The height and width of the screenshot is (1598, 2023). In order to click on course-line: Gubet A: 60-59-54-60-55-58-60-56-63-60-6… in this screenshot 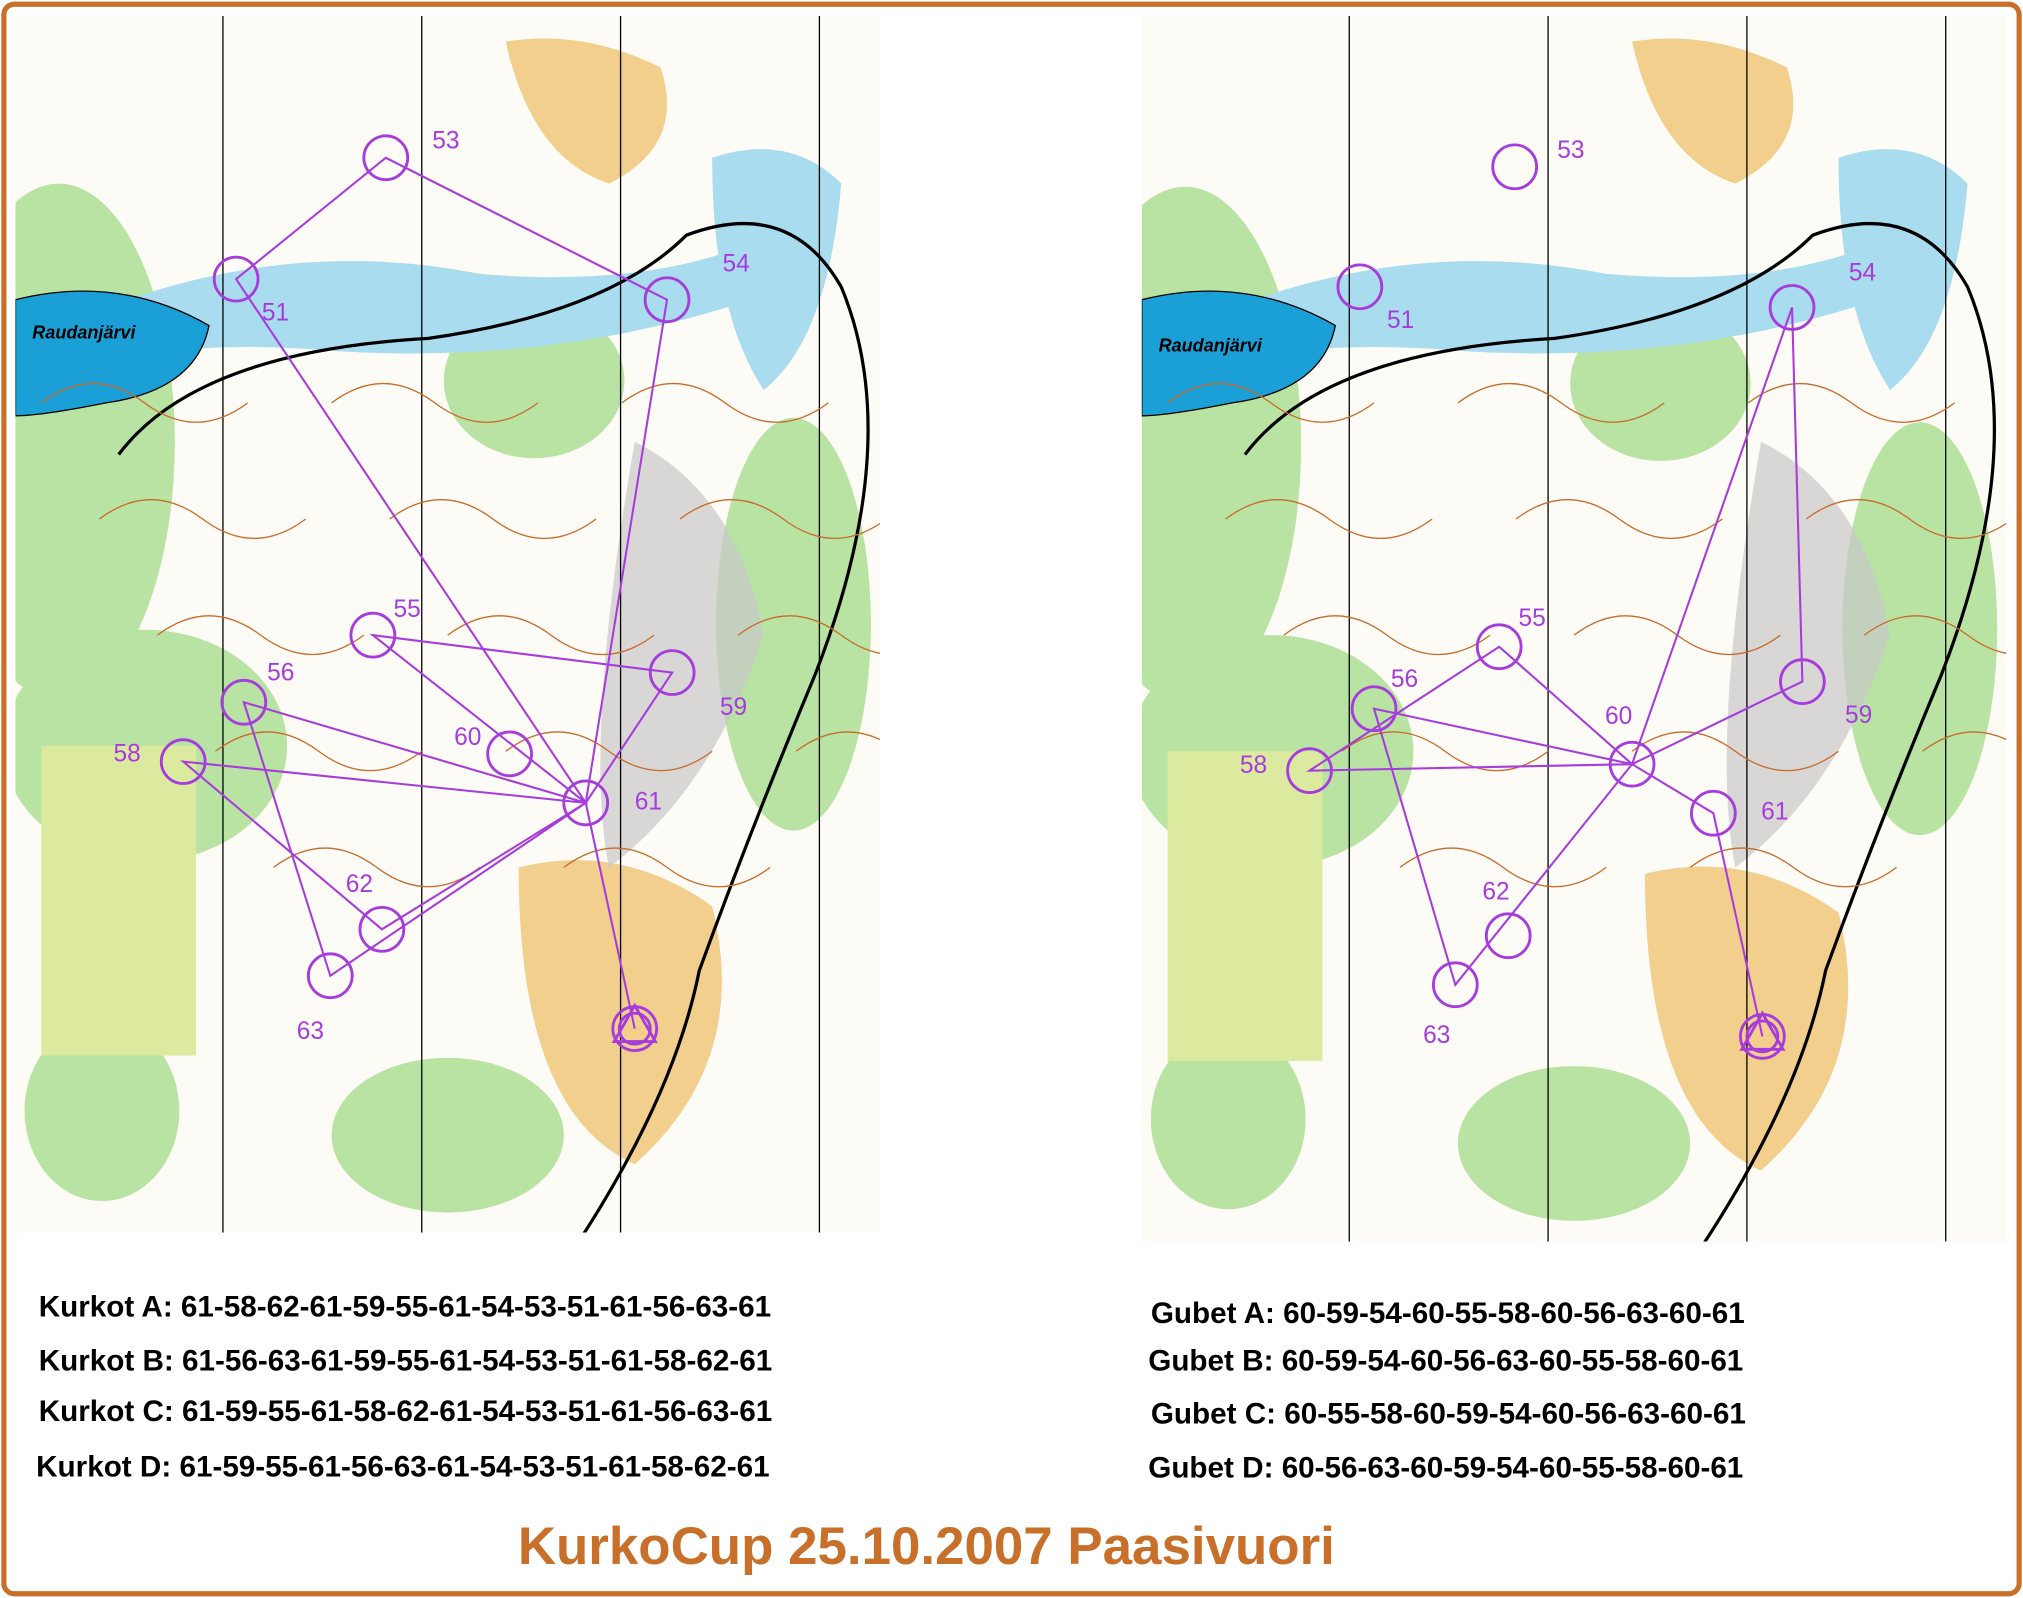, I will do `click(1448, 1313)`.